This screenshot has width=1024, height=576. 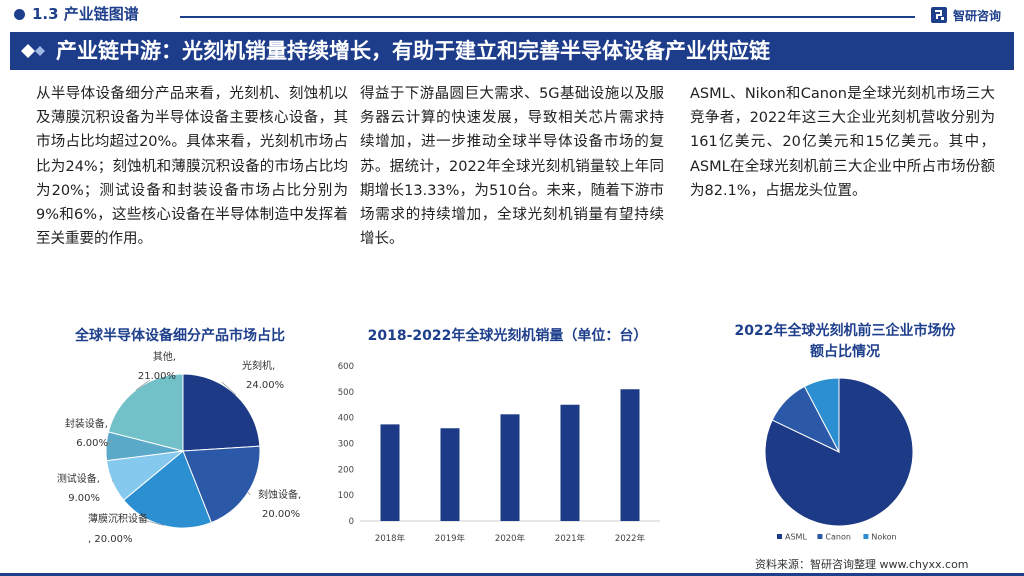 What do you see at coordinates (630, 455) in the screenshot?
I see `bar-2022年` at bounding box center [630, 455].